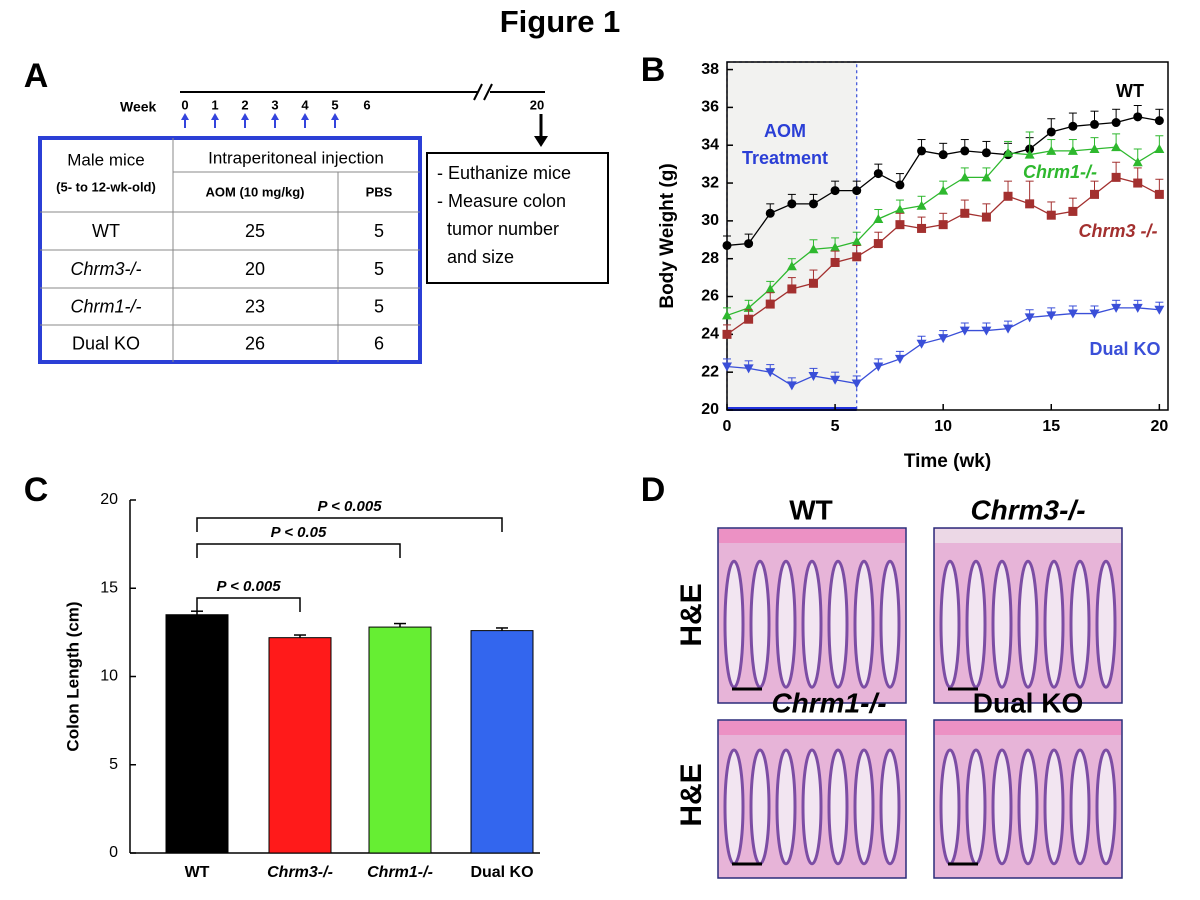  Describe the element at coordinates (255, 231) in the screenshot. I see `table-cell: 25` at that location.